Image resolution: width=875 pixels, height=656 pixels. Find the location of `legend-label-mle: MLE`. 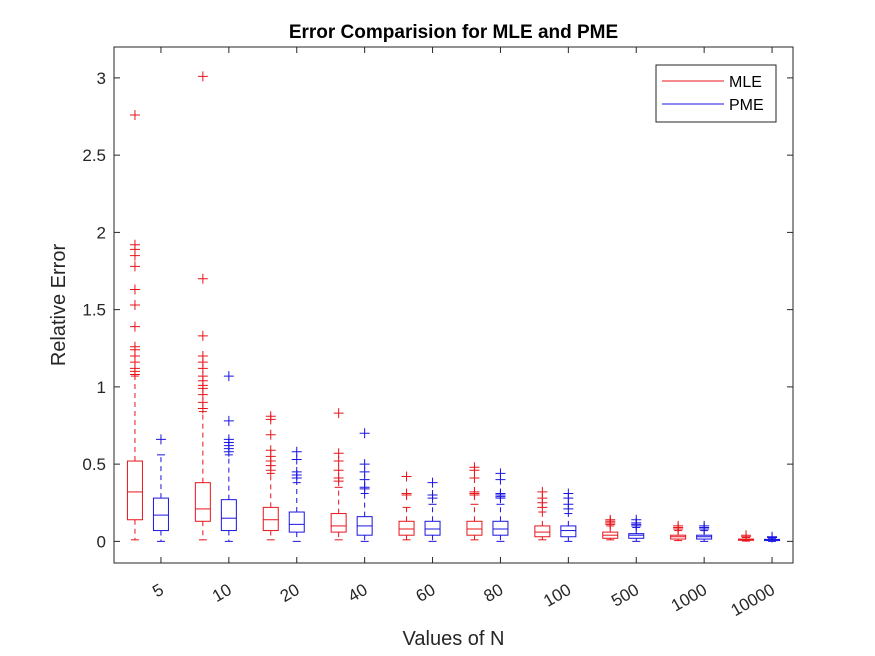

legend-label-mle: MLE is located at coordinates (745, 82).